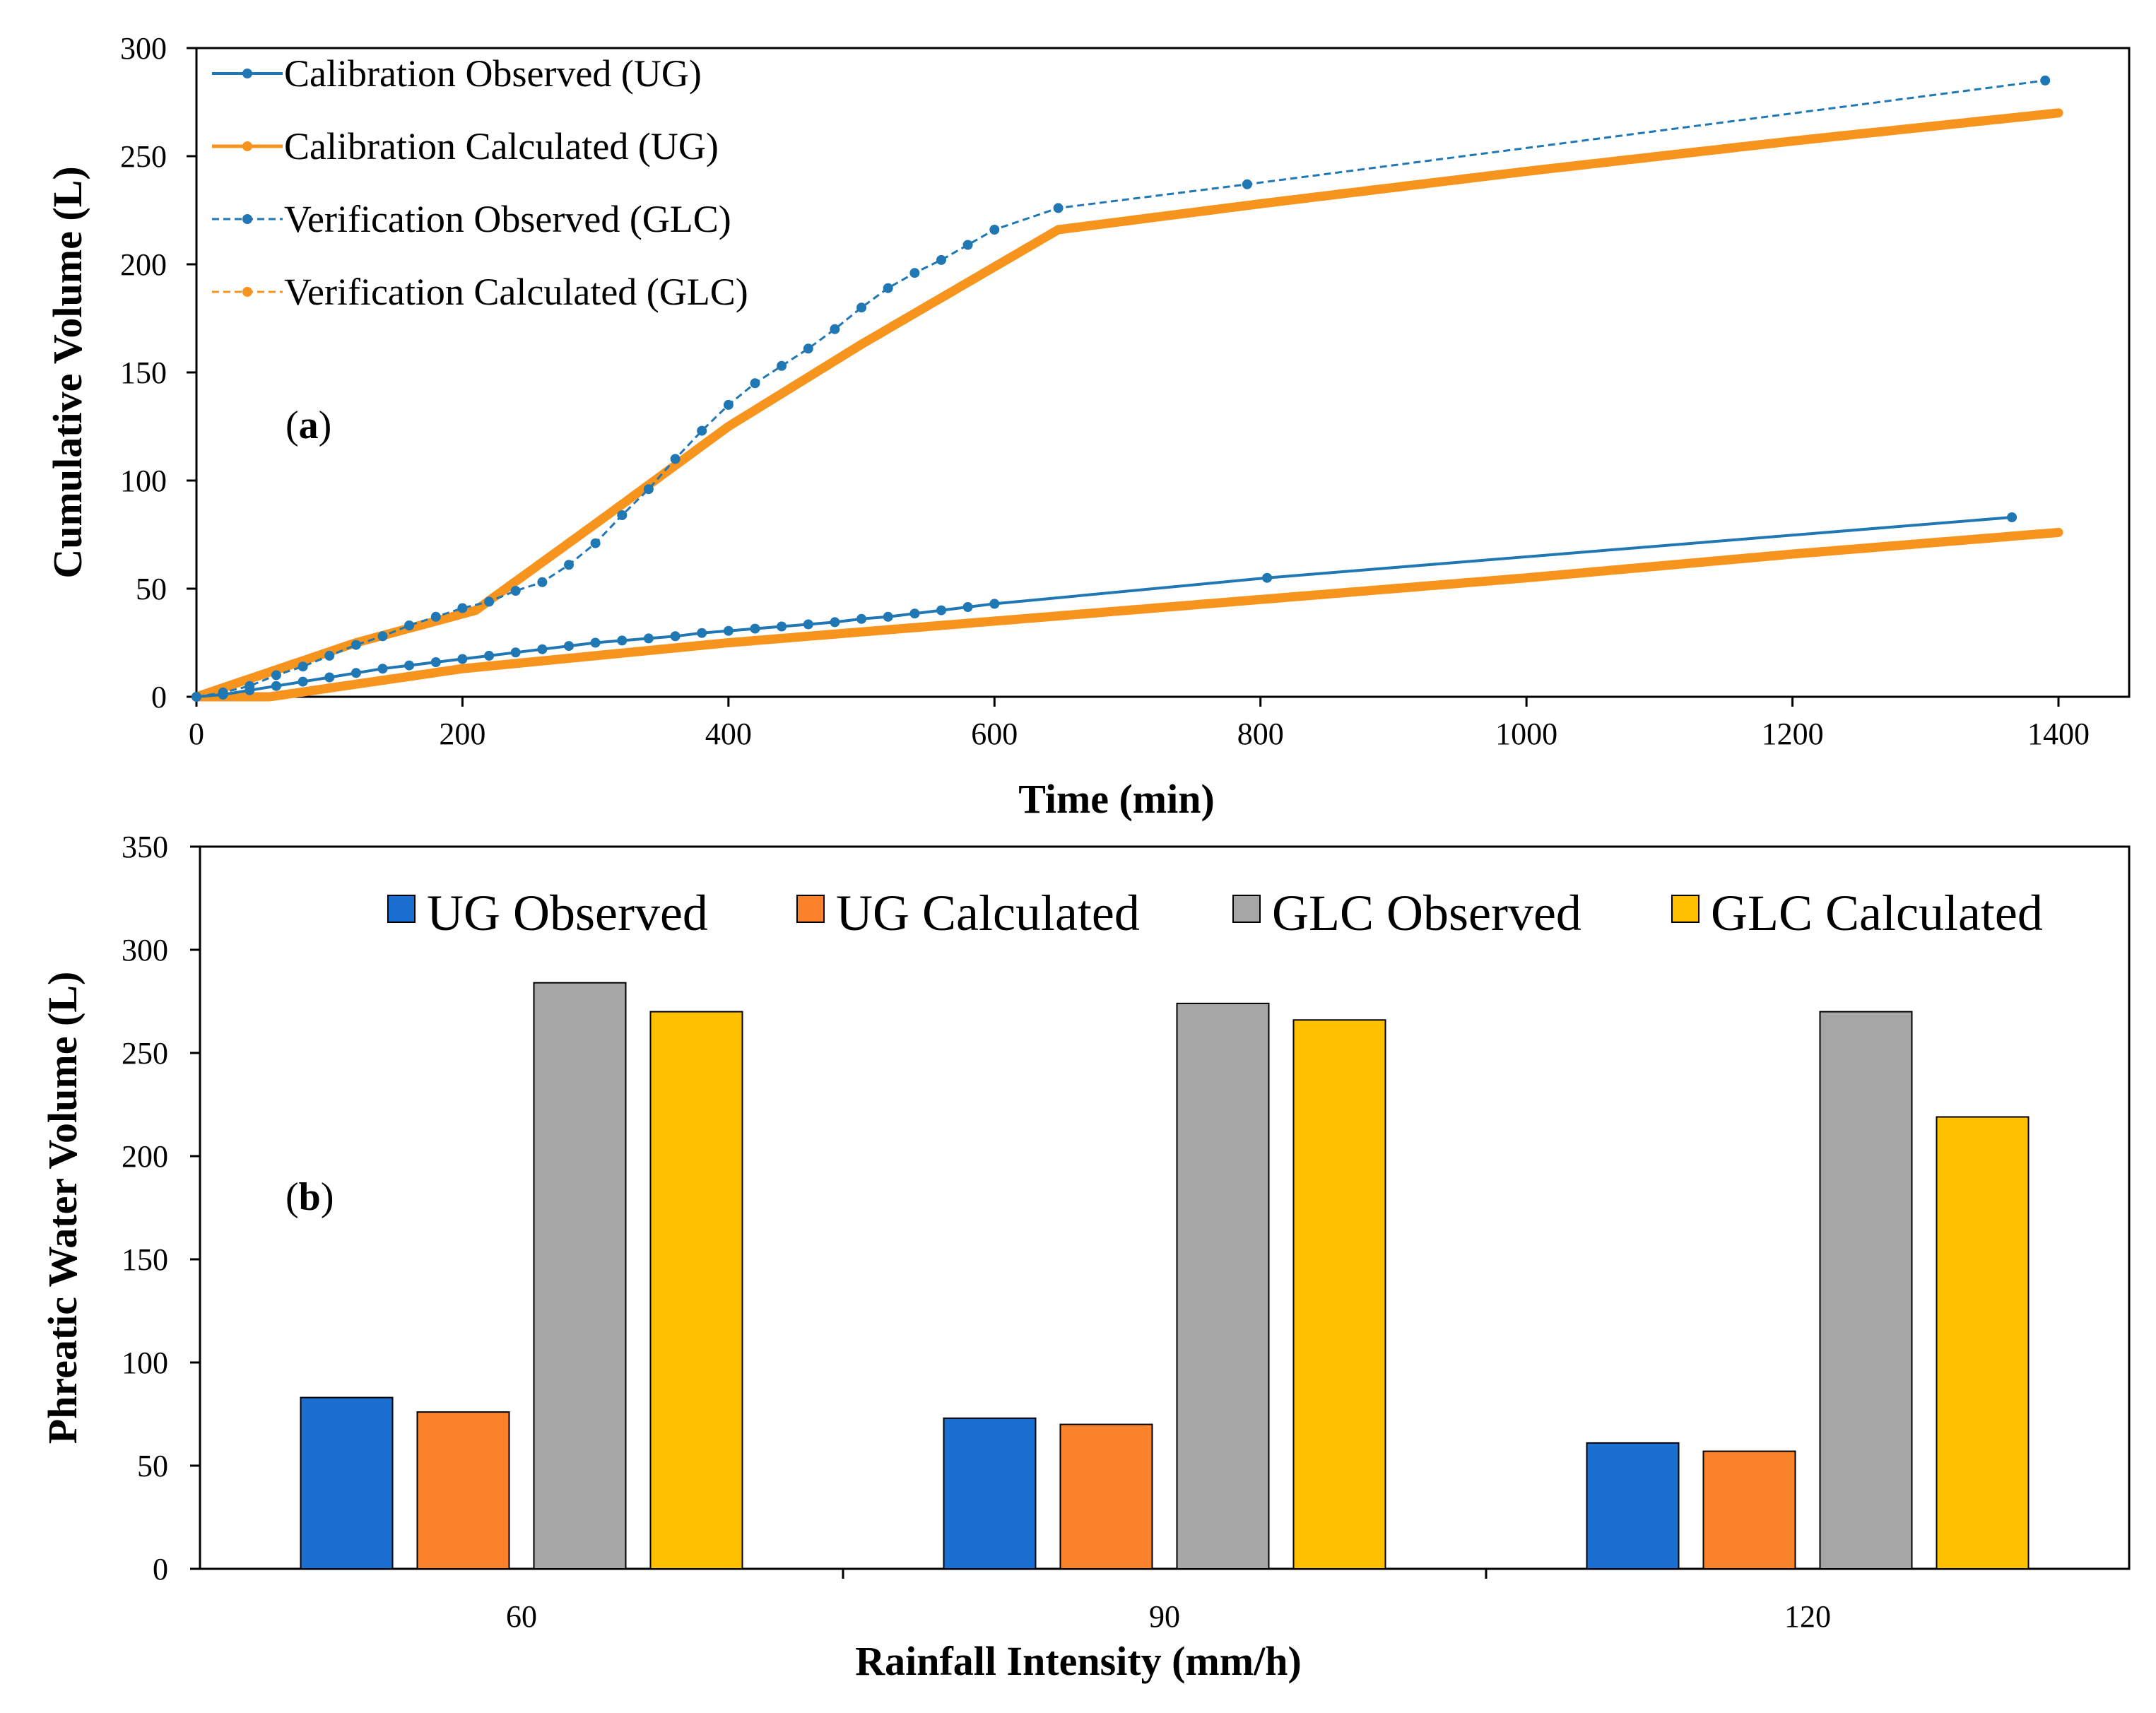 The image size is (2156, 1713). I want to click on panel-b-category-label: 90, so click(1164, 1616).